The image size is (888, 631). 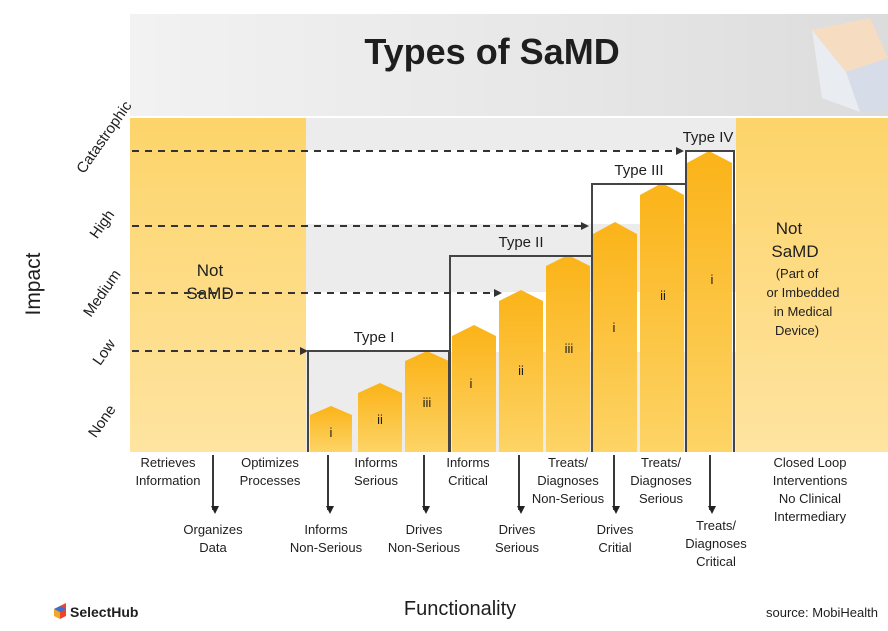 I want to click on not-samd-right-line: Not, so click(x=789, y=228).